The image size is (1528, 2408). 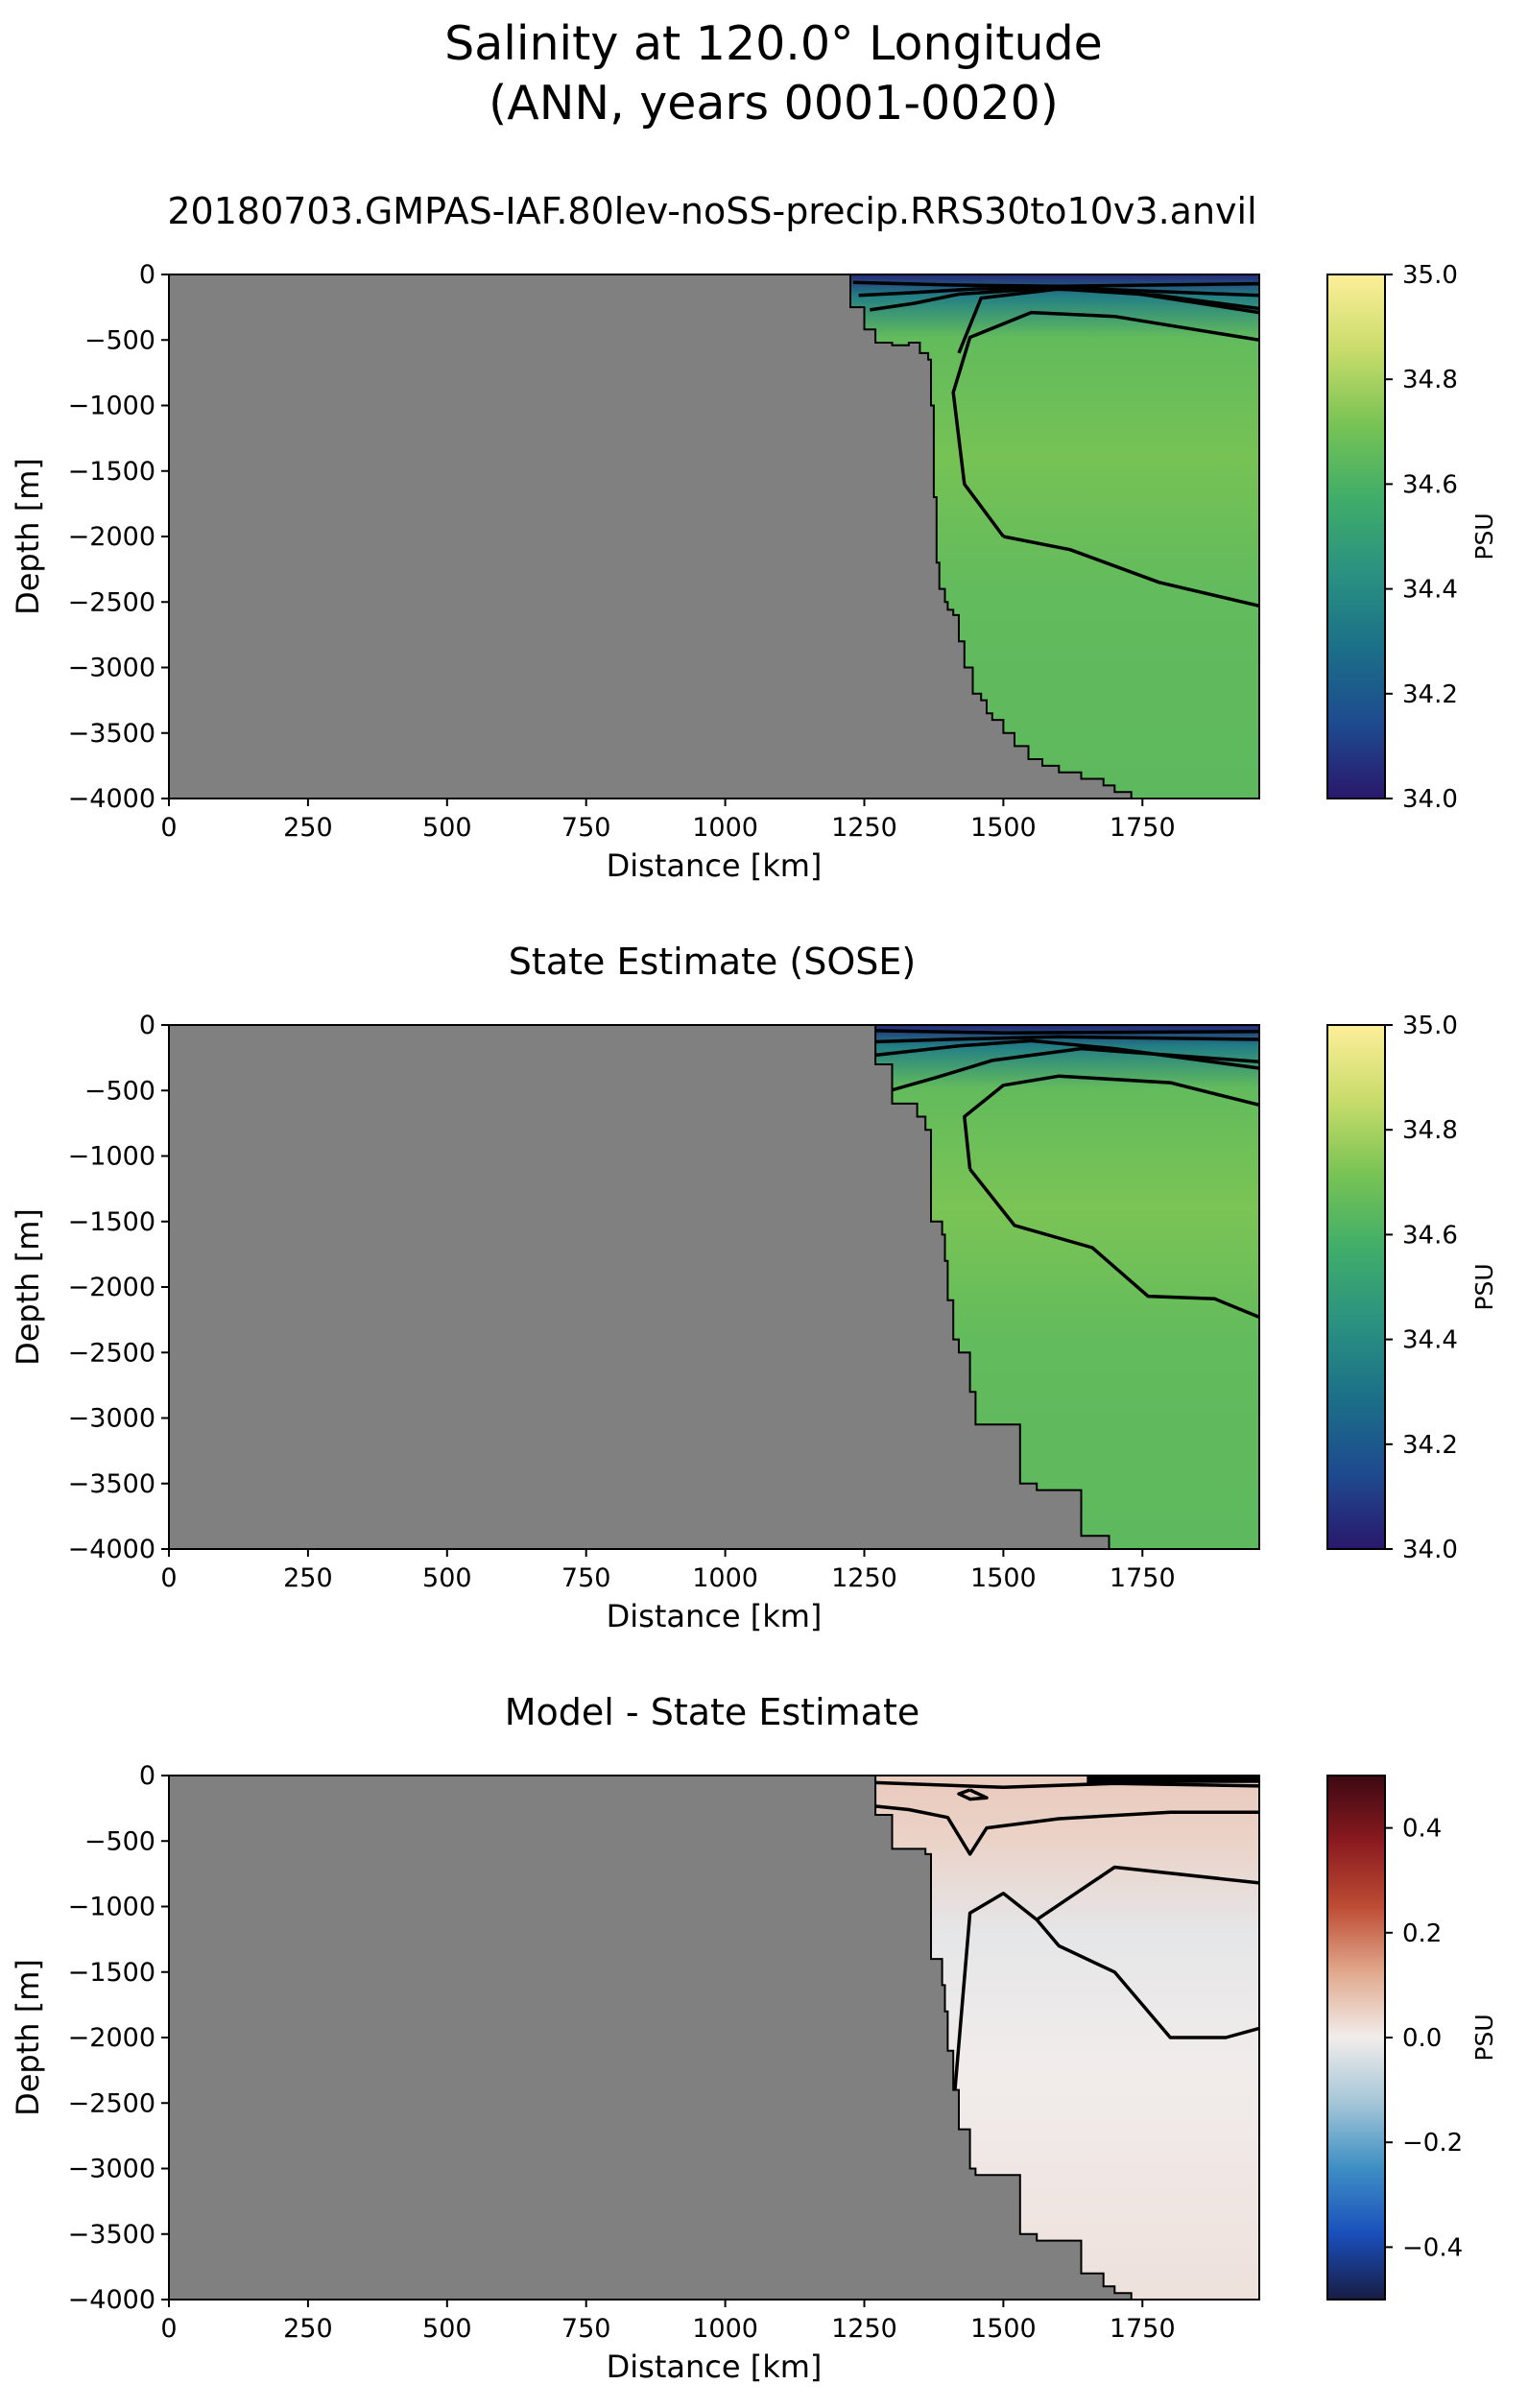 What do you see at coordinates (773, 43) in the screenshot?
I see `figure-title-line1: Salinity at 120.0° Longitude` at bounding box center [773, 43].